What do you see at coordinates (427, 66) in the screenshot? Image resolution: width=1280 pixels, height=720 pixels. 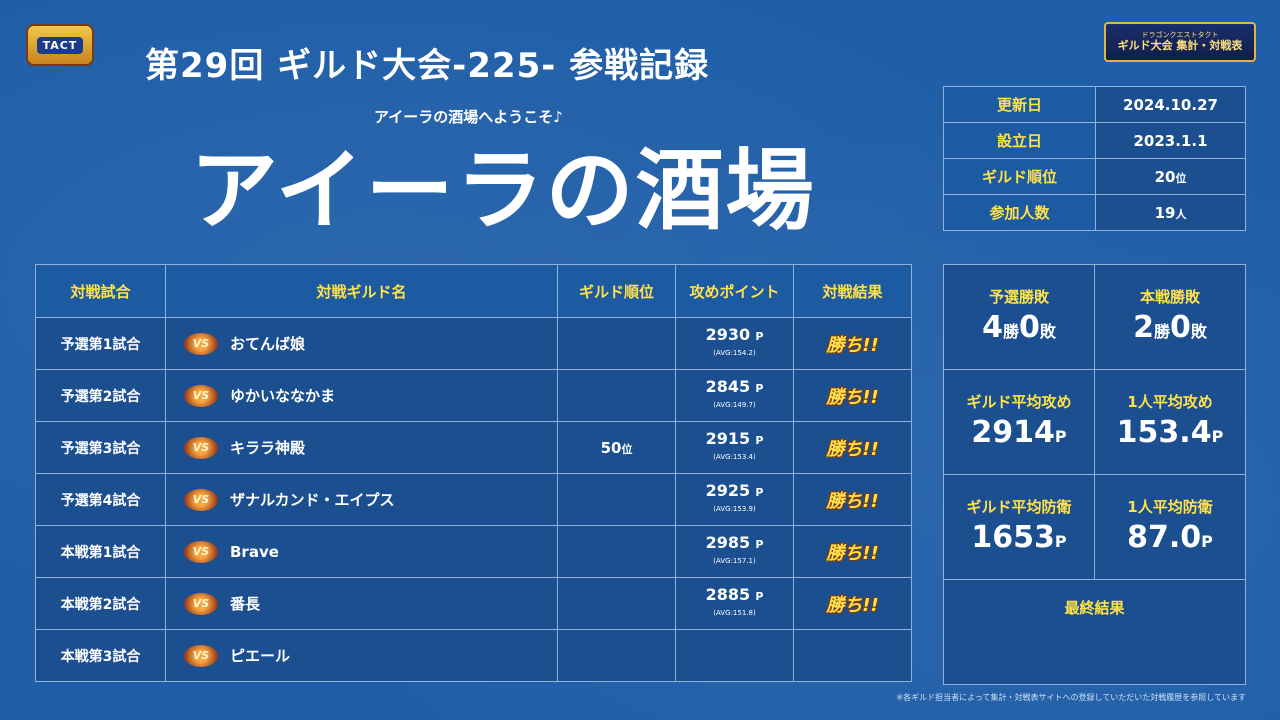 I see `page-title: 第29回 ギルド大会-225- 参戦記録` at bounding box center [427, 66].